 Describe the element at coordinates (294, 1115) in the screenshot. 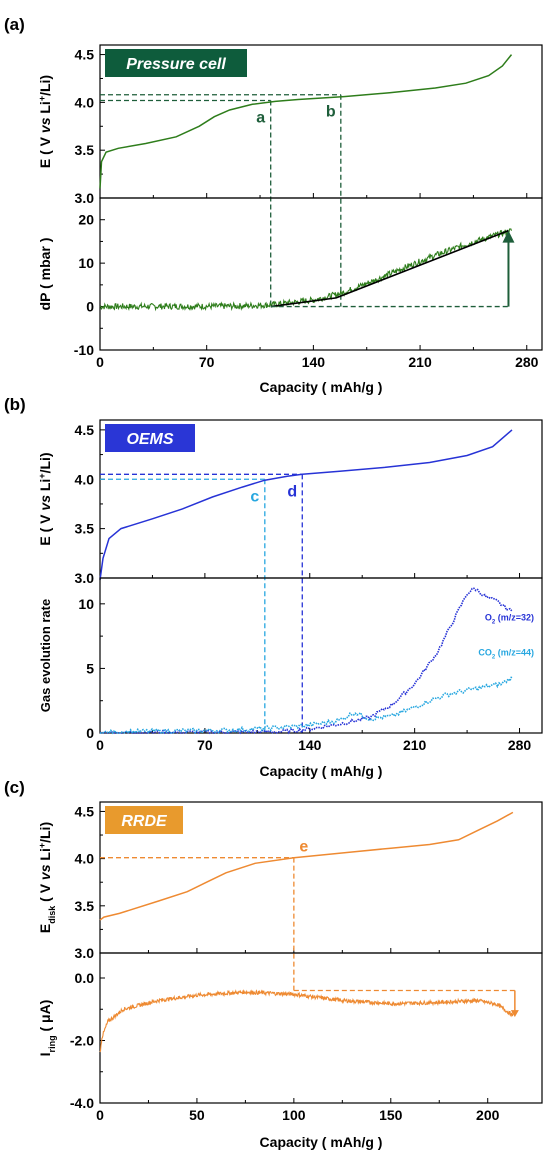

I see `x-tick-label: 100` at that location.